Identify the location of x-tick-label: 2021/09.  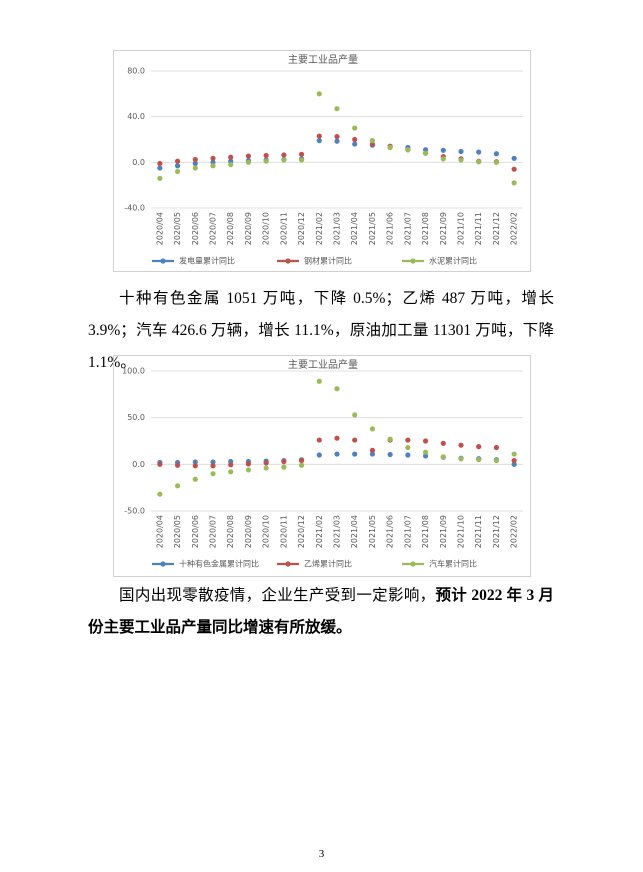
(443, 531).